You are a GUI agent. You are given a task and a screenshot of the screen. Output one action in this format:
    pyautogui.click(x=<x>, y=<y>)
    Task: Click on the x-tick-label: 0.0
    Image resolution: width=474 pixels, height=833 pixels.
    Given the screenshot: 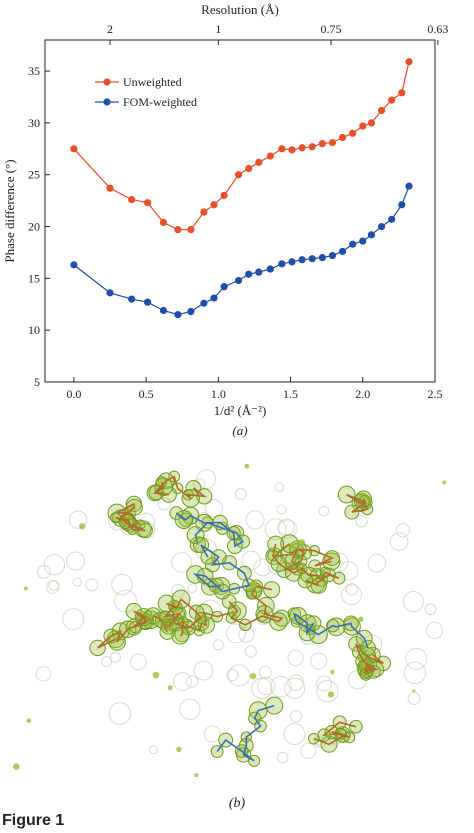 What is the action you would take?
    pyautogui.click(x=73, y=394)
    